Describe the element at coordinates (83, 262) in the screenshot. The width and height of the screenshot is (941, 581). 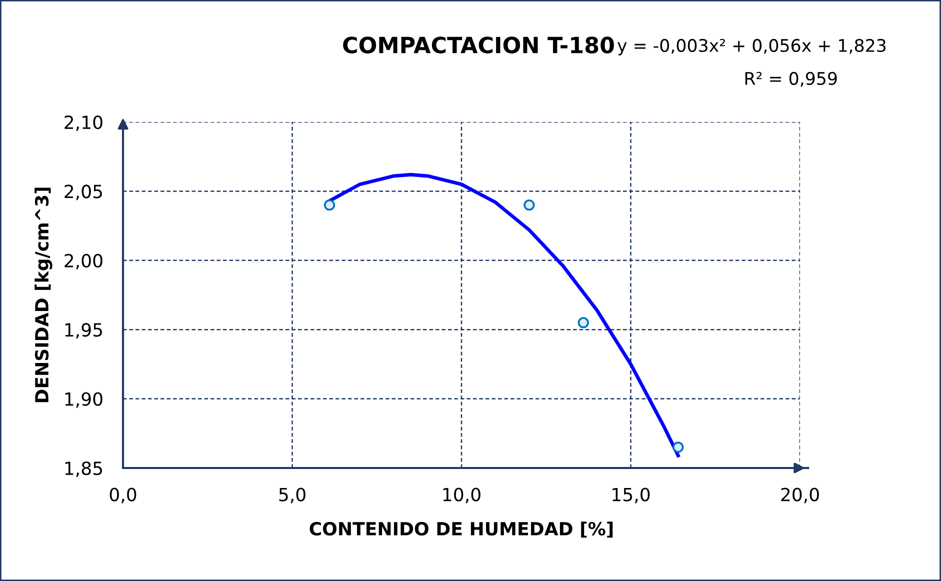
I see `y-tick-label: 2,00` at that location.